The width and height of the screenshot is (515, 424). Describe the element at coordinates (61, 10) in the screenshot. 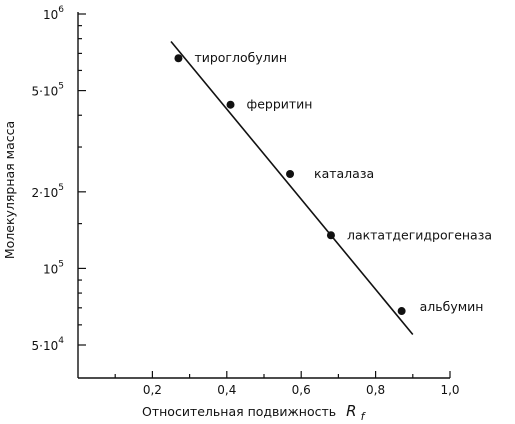

I see `y-tick-label-exponent: 6` at that location.